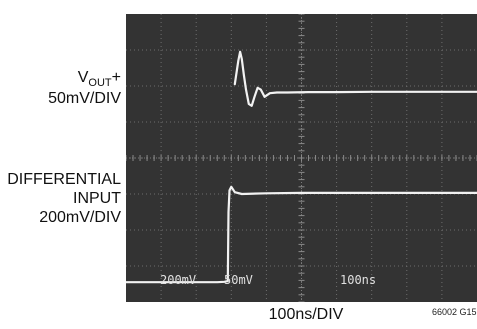  Describe the element at coordinates (64, 179) in the screenshot. I see `diff-input-line-1: DIFFERENTIAL` at that location.